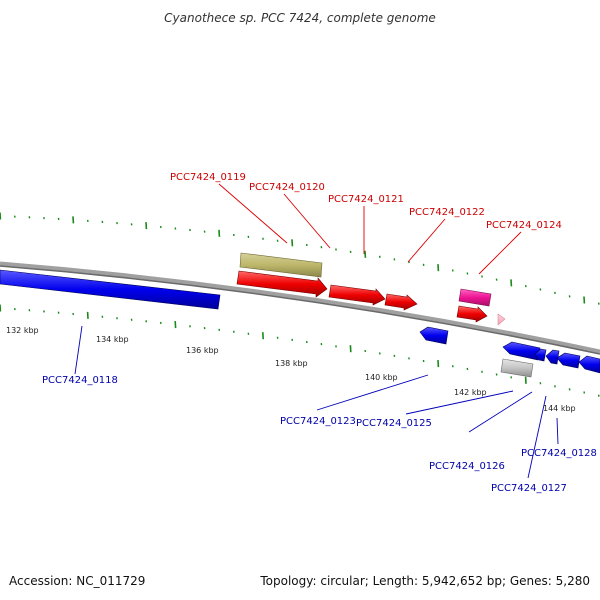  Describe the element at coordinates (357, 295) in the screenshot. I see `gene-0121-feature` at that location.